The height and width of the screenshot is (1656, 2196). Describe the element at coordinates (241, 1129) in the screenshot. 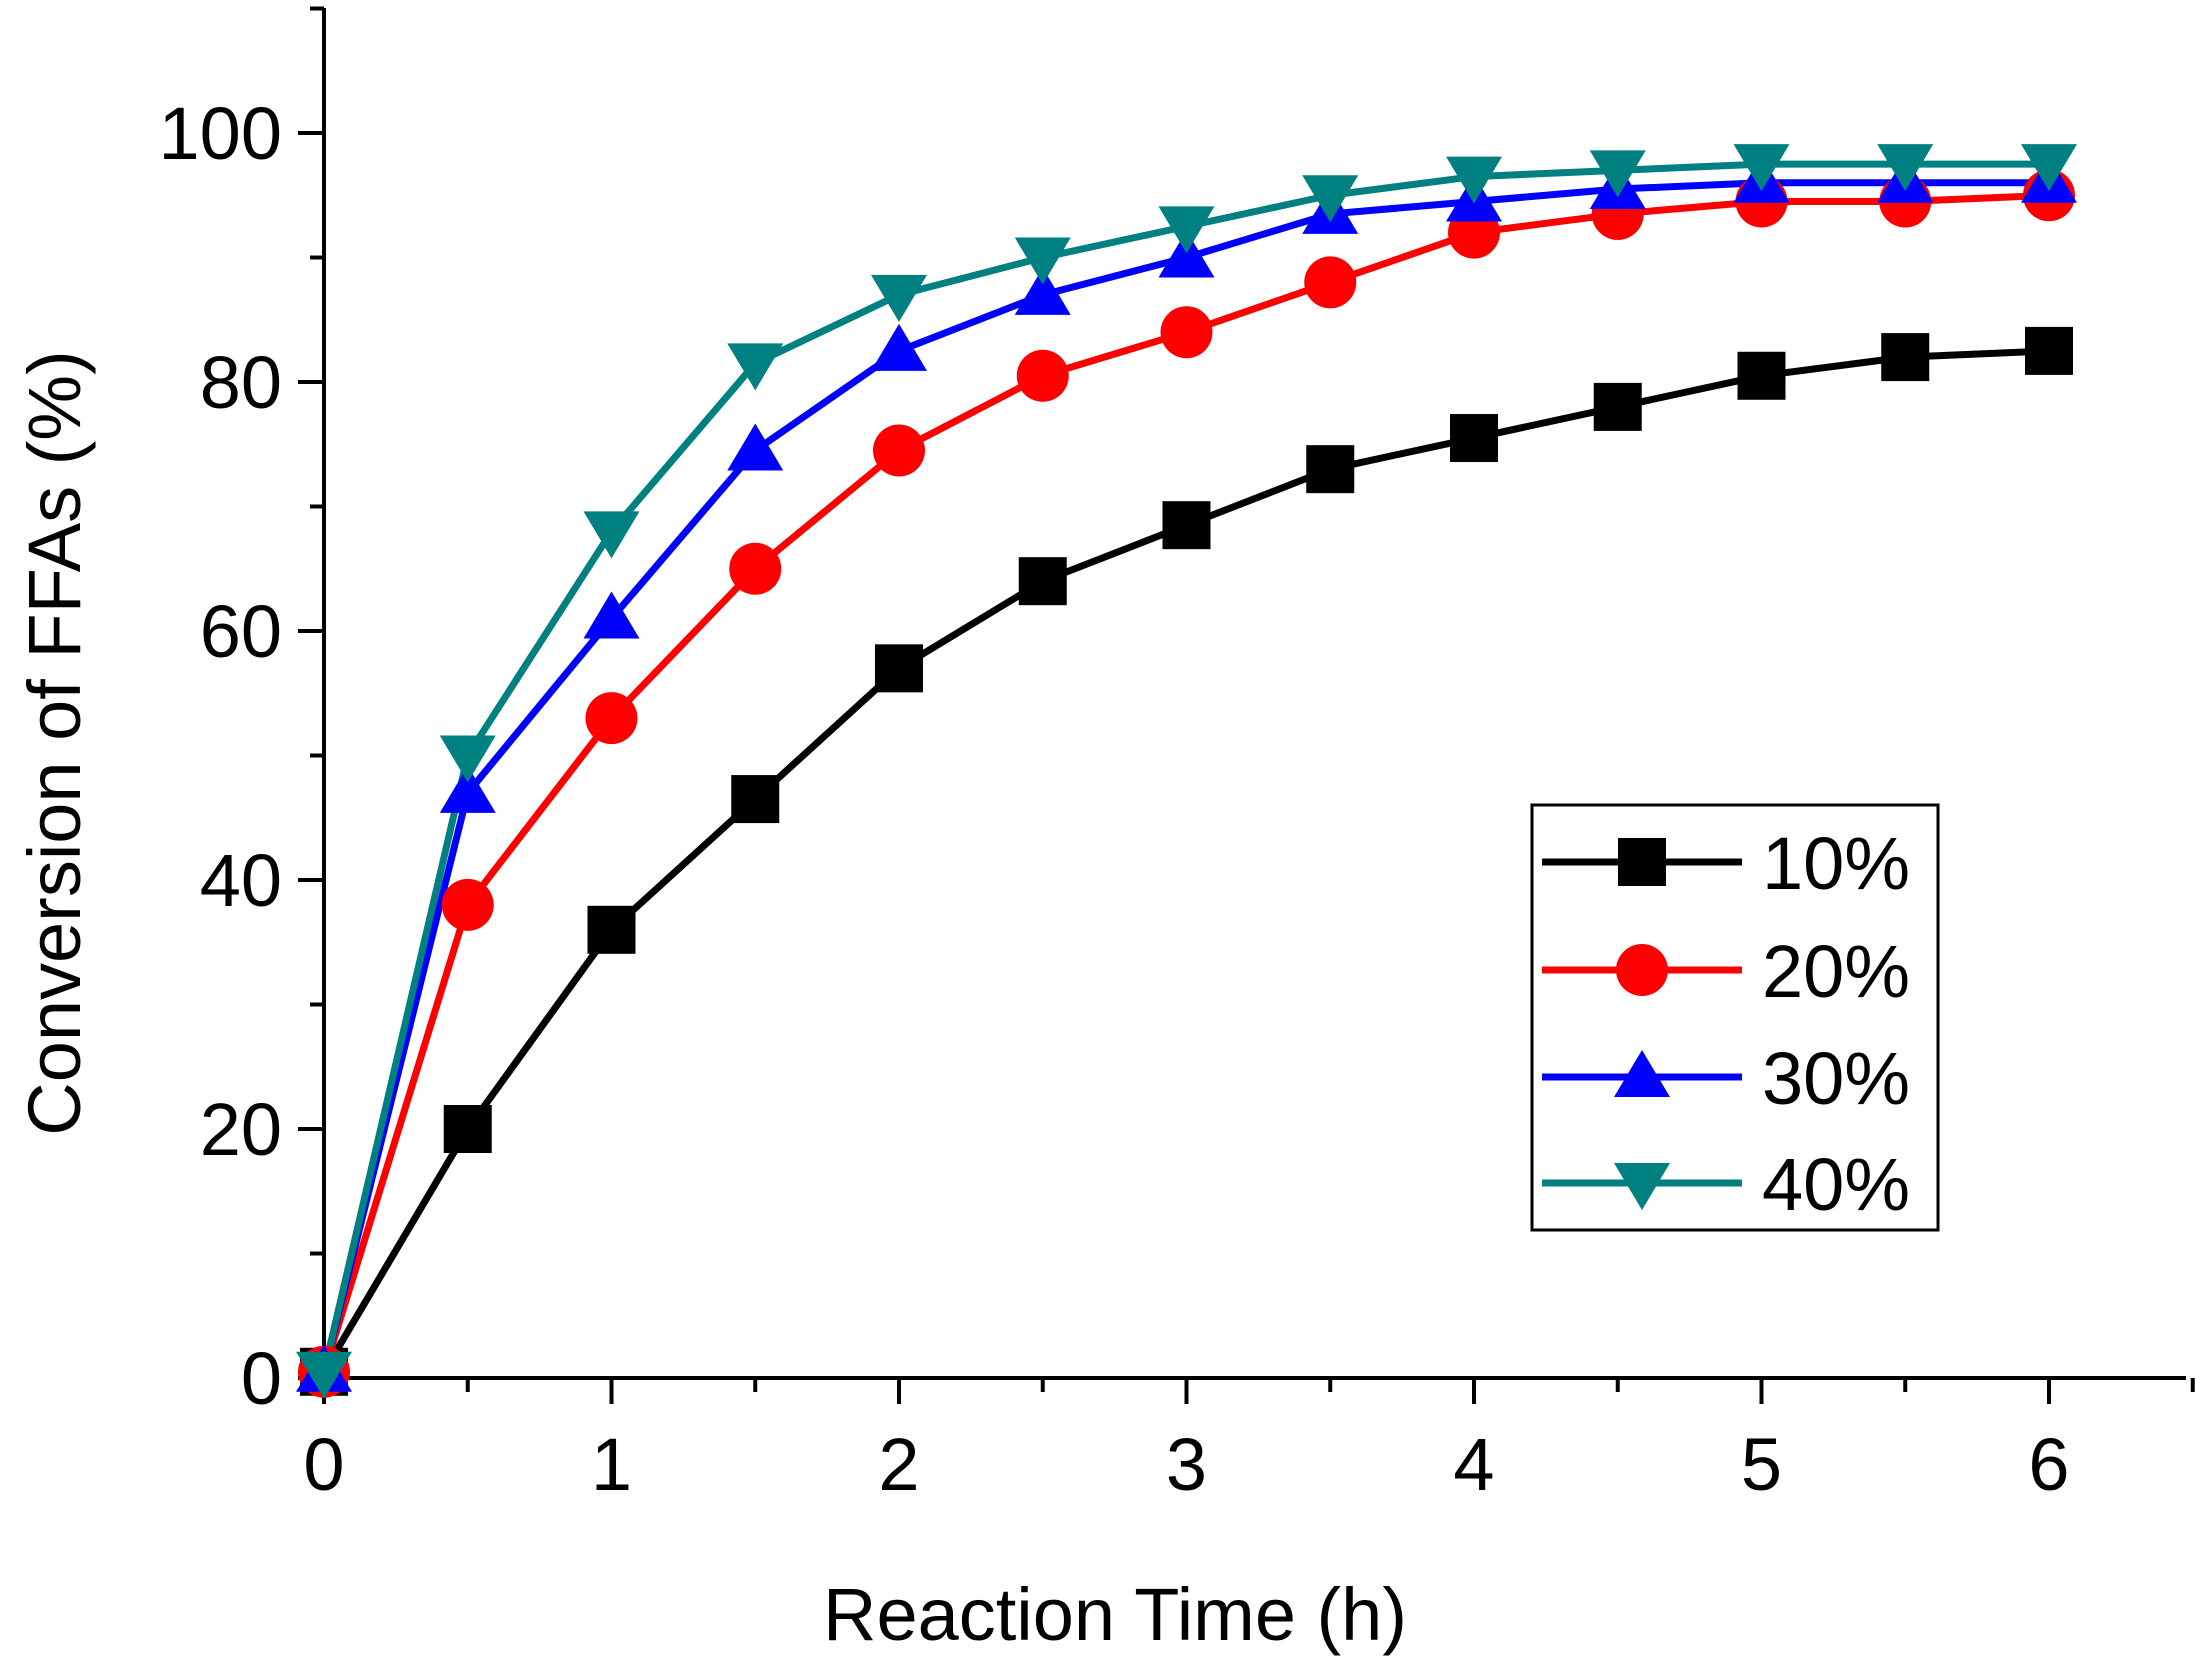

I see `y-tick-label: 20` at that location.